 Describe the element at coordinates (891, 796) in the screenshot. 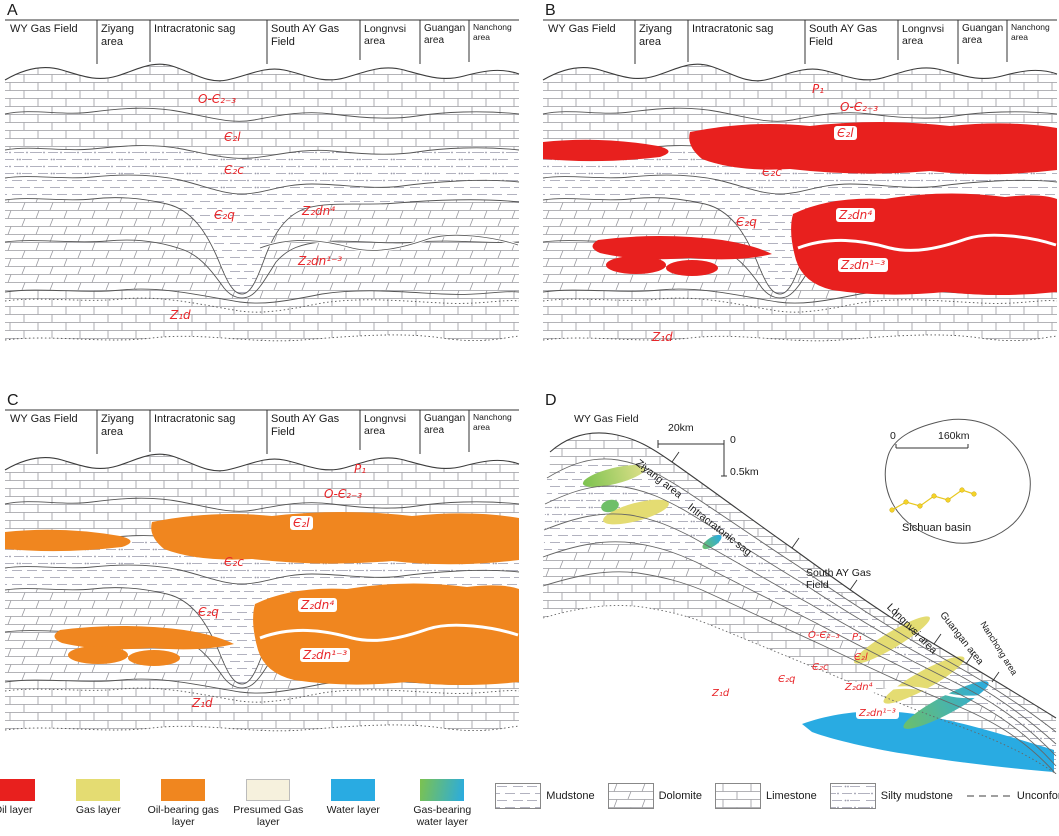

I see `legend-item-silty-mudstone: Silty mudstone` at that location.